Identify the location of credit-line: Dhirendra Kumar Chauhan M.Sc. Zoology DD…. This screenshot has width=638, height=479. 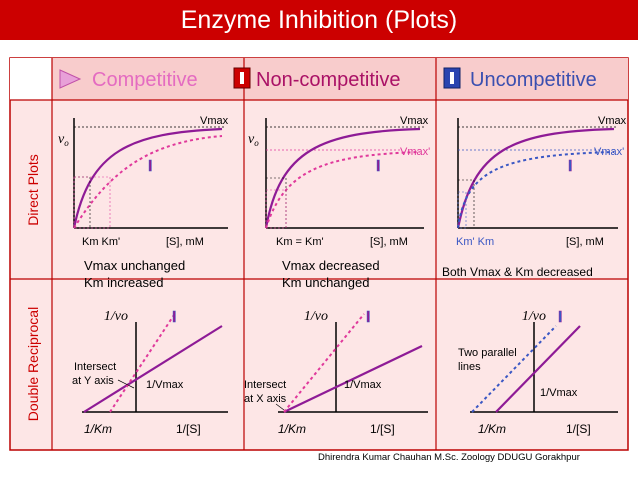
(449, 457).